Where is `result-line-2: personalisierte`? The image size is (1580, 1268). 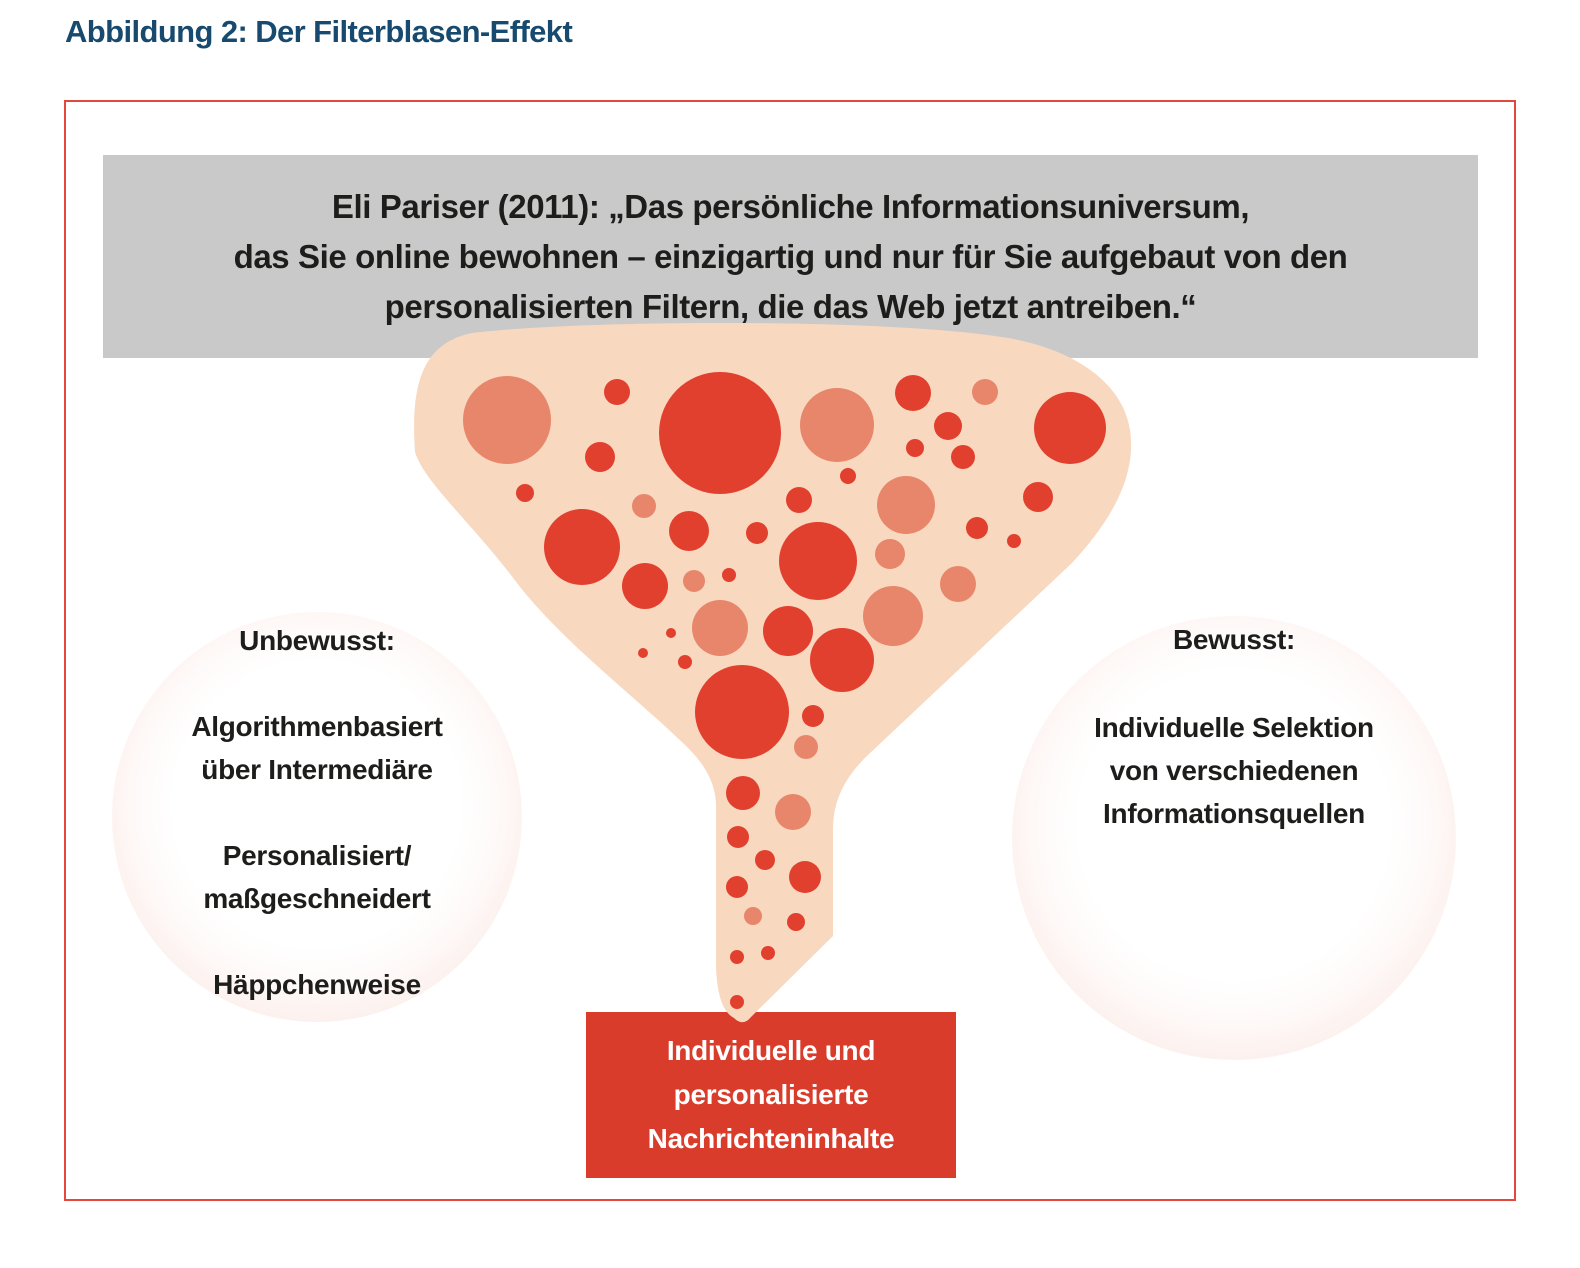
result-line-2: personalisierte is located at coordinates (771, 1094).